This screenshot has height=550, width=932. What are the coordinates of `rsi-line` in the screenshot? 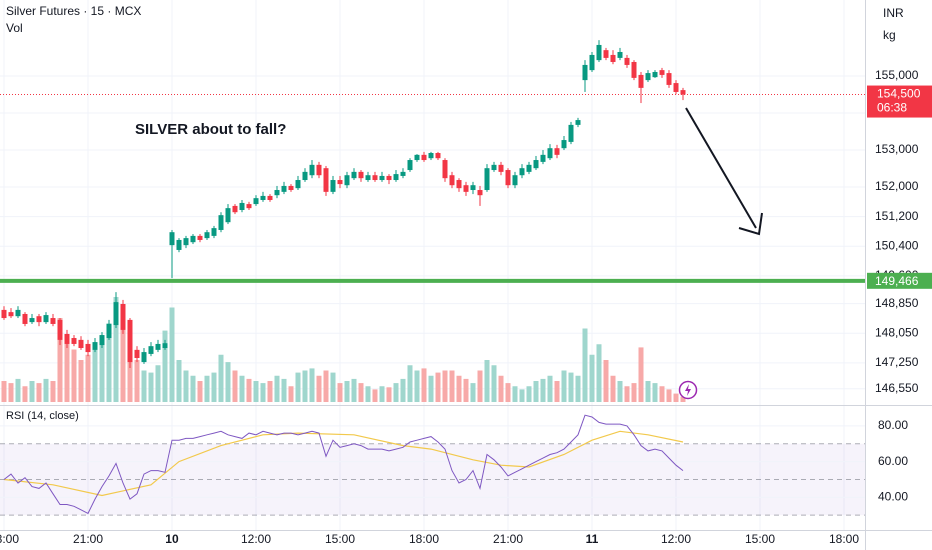 It's located at (343, 464).